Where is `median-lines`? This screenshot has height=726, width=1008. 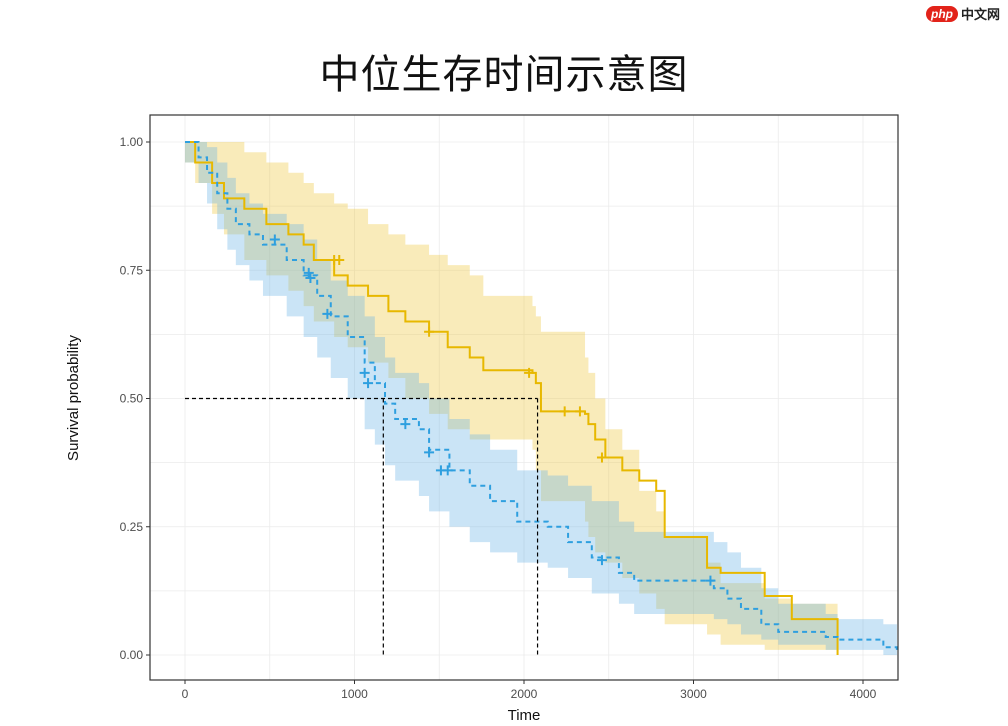
median-lines is located at coordinates (362, 526).